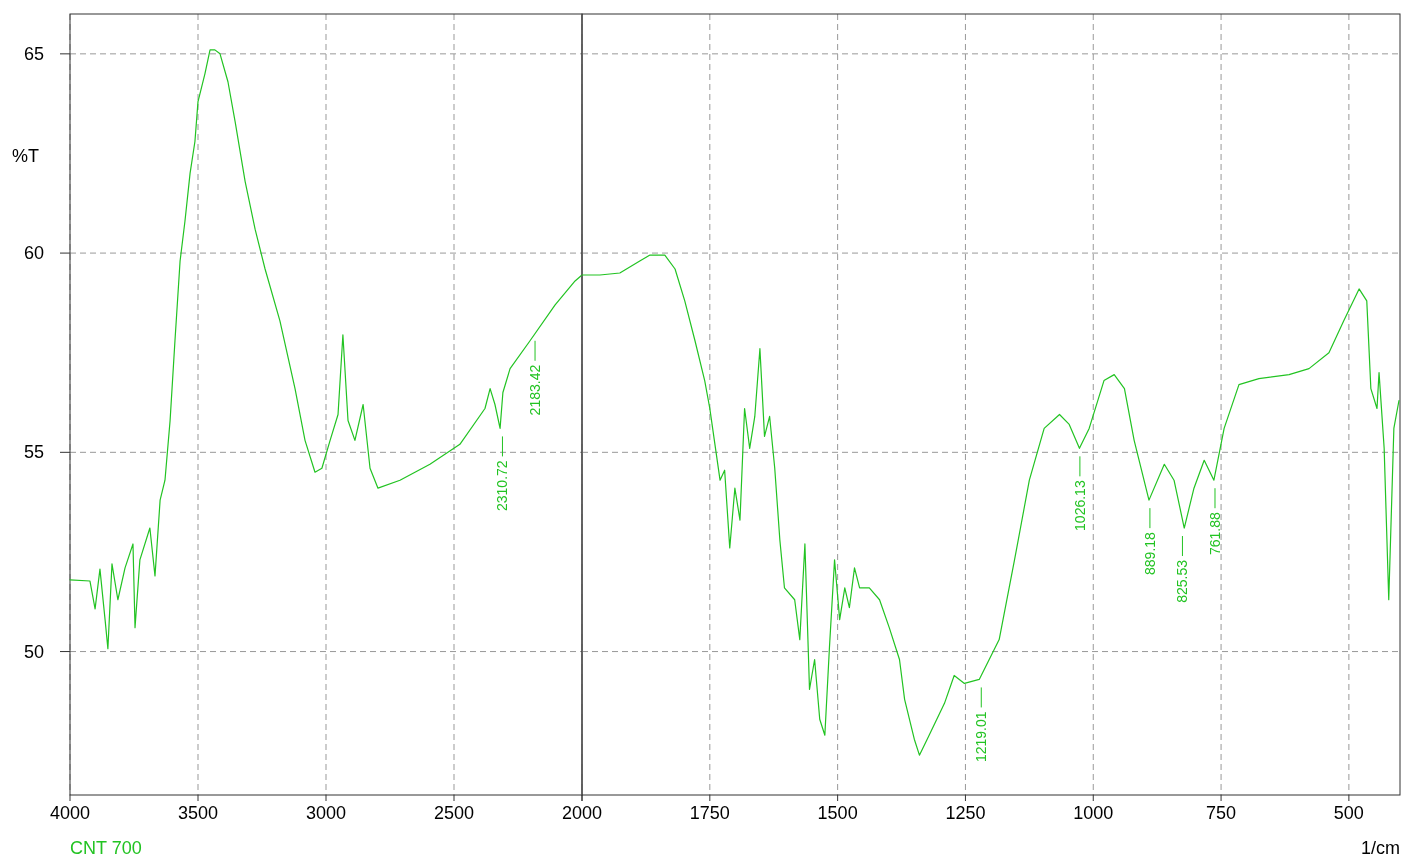 Image resolution: width=1402 pixels, height=858 pixels. I want to click on x-tick-label: 1000, so click(1093, 813).